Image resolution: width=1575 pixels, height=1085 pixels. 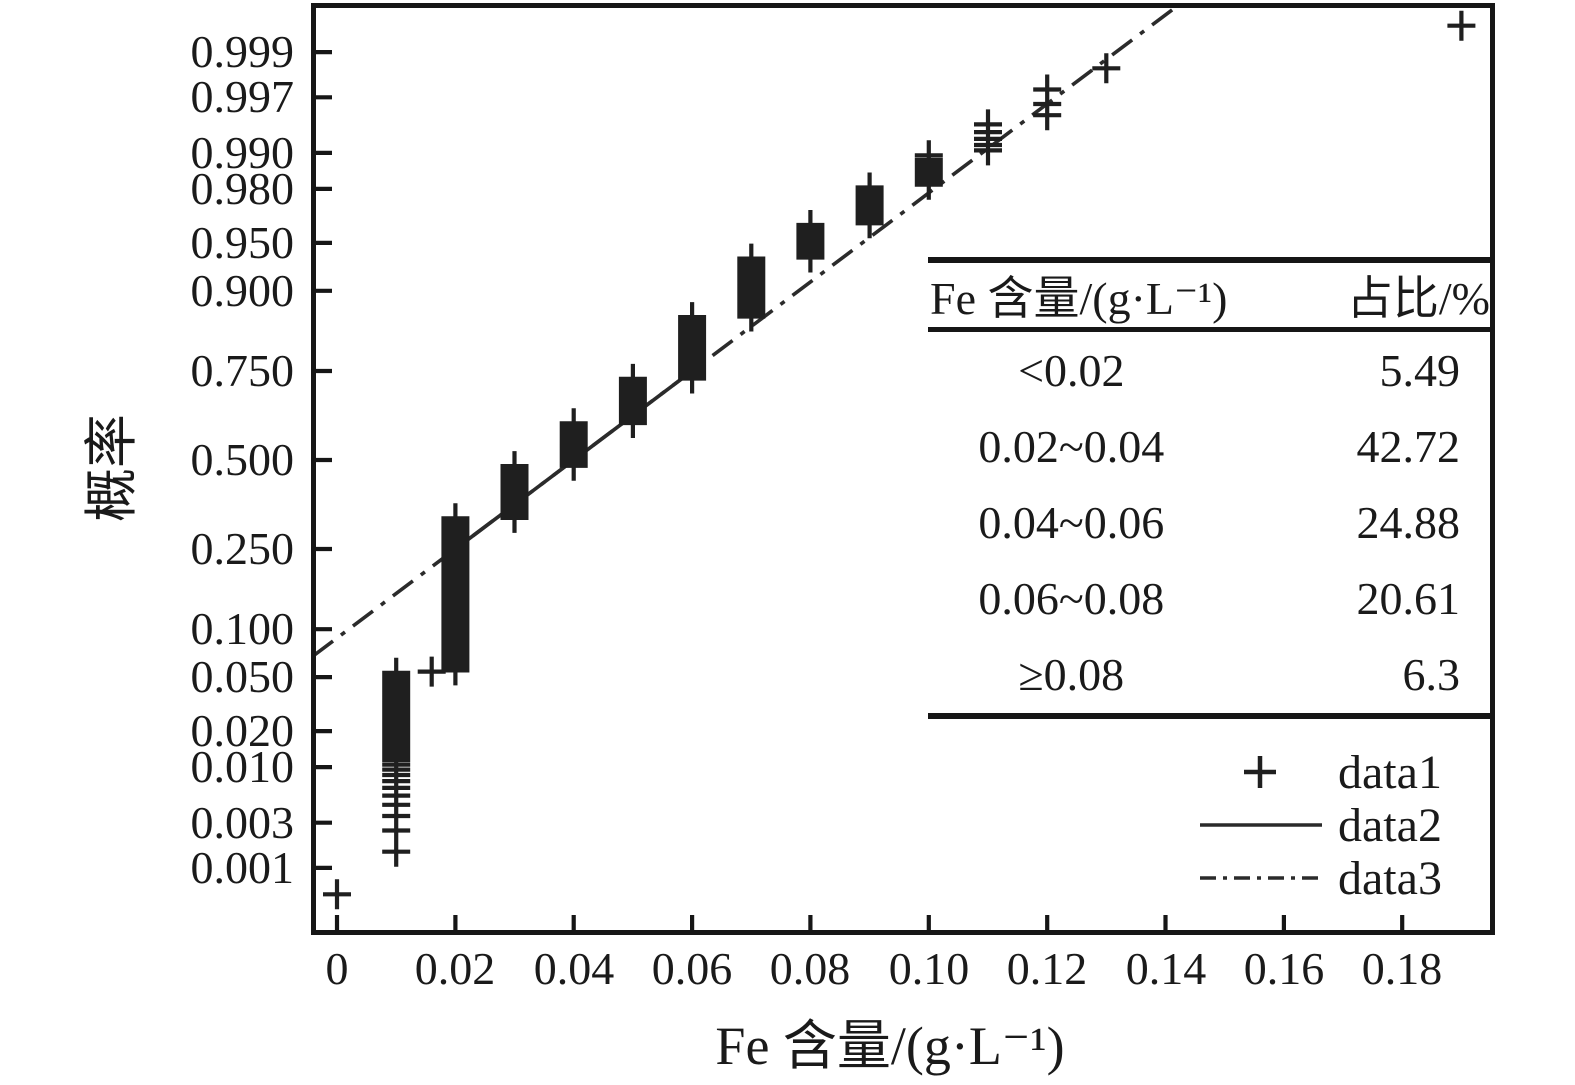 I want to click on x-tick-label: 0.06, so click(x=692, y=968).